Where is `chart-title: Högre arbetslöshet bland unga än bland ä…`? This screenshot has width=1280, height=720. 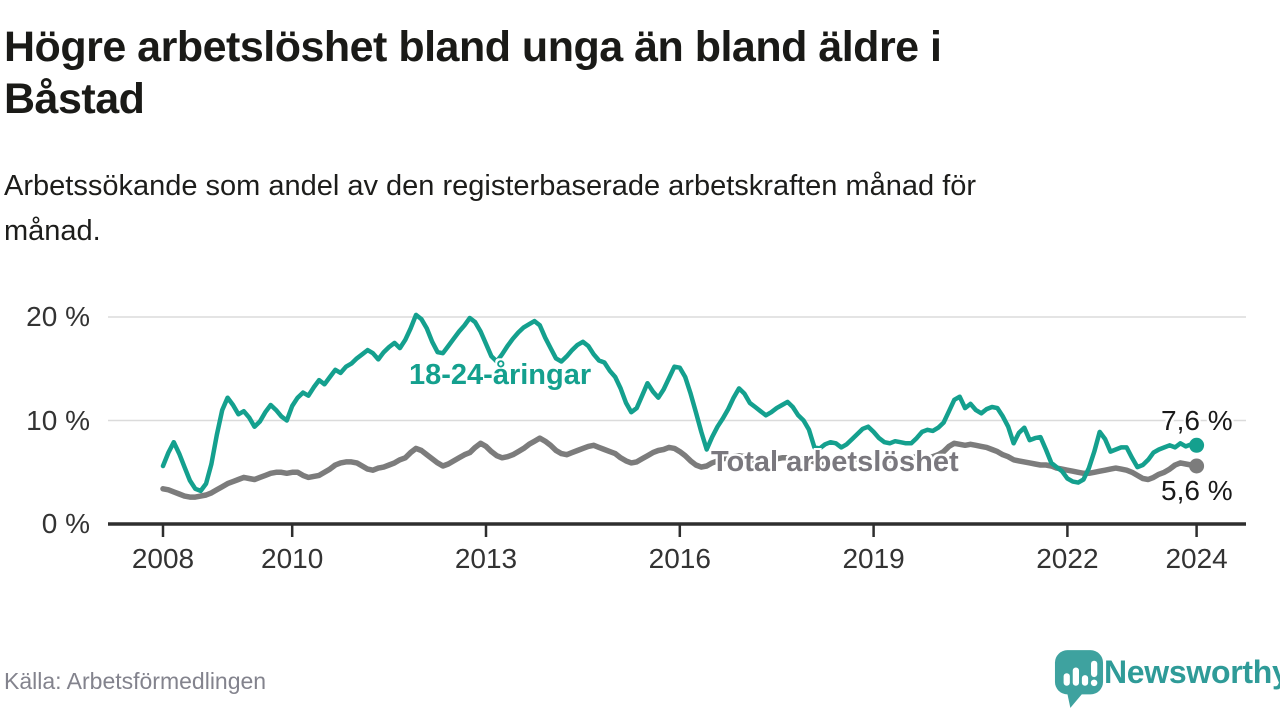
chart-title: Högre arbetslöshet bland unga än bland ä… is located at coordinates (473, 73).